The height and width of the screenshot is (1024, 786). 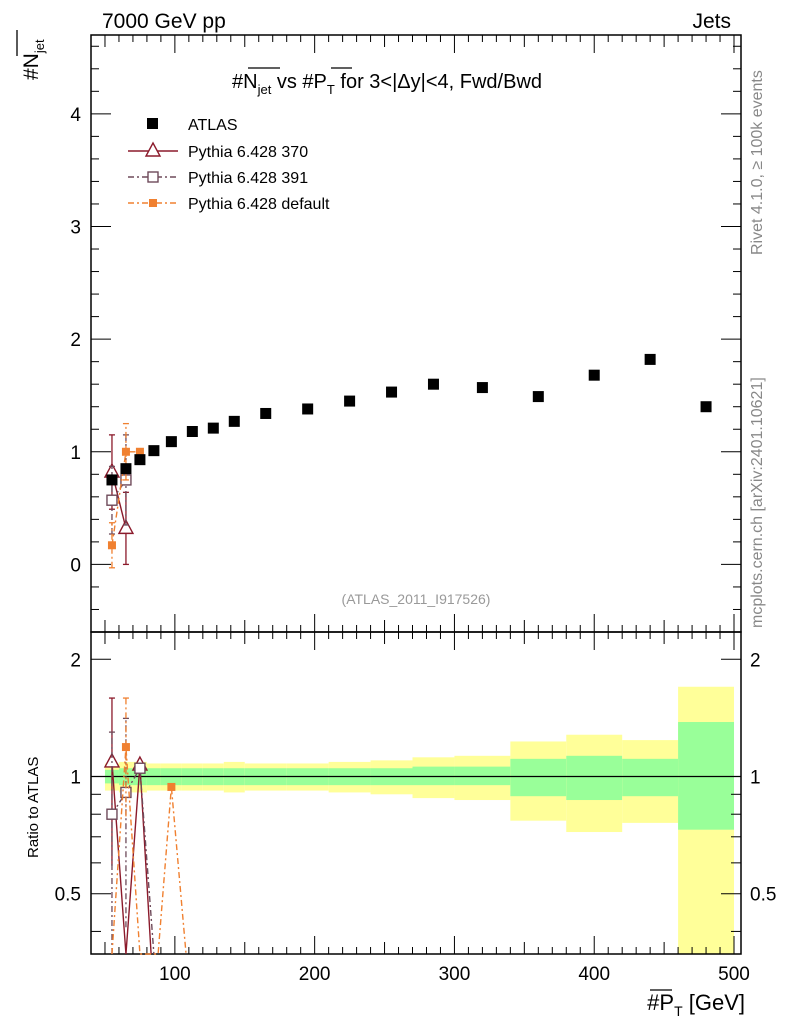 What do you see at coordinates (757, 502) in the screenshot?
I see `side-text-mcplots: mcplots.cern.ch [arXiv:2401.10621]` at bounding box center [757, 502].